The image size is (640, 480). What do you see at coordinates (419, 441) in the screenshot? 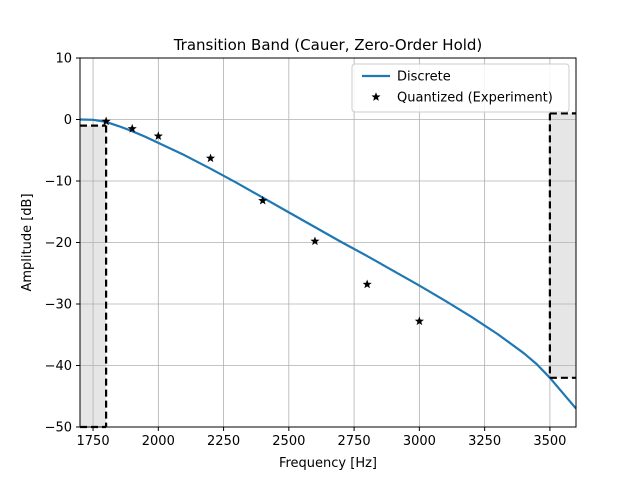
I see `x-tick-label: 3000` at bounding box center [419, 441].